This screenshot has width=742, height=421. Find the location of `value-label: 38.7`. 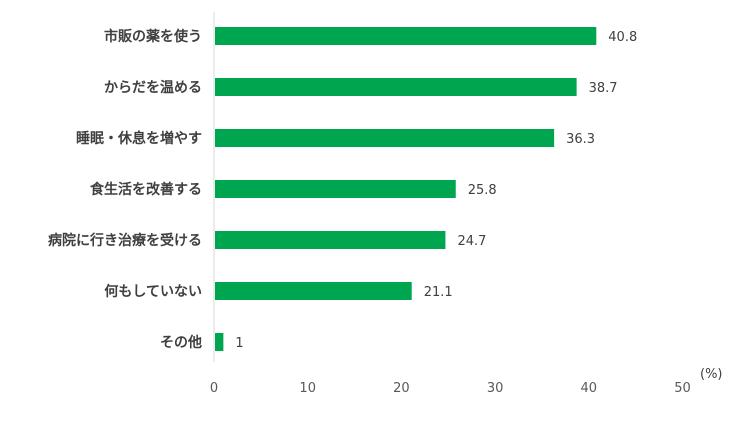

value-label: 38.7 is located at coordinates (603, 88).